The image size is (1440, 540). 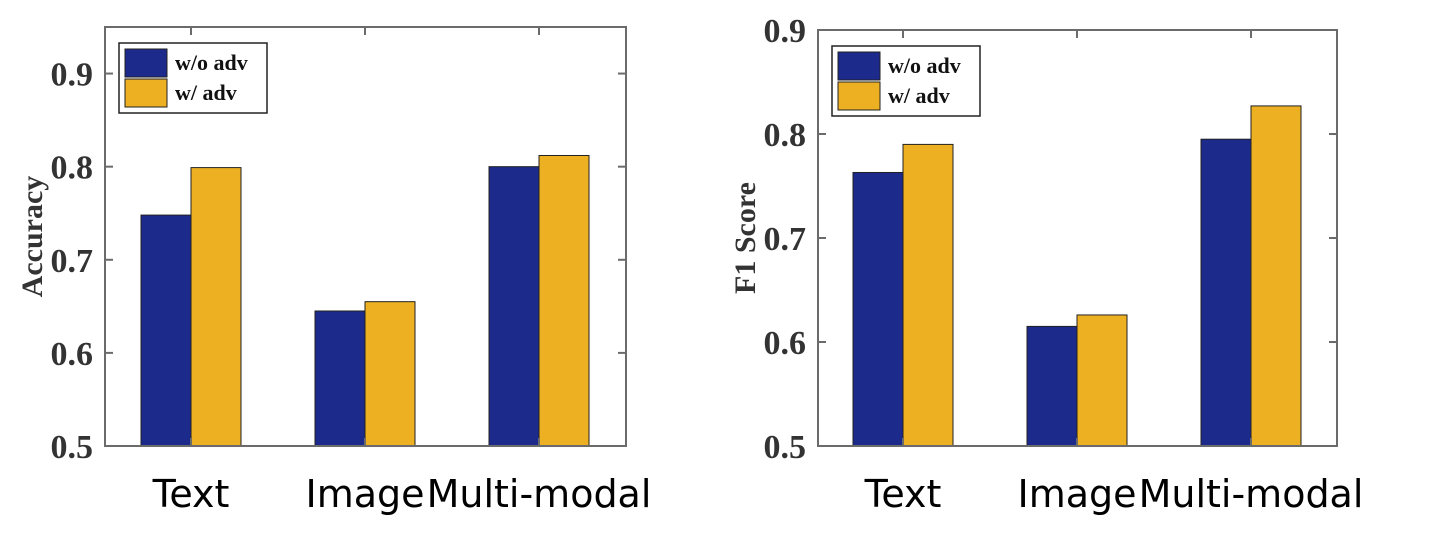 What do you see at coordinates (32, 237) in the screenshot?
I see `y-axis-label: Accuracy` at bounding box center [32, 237].